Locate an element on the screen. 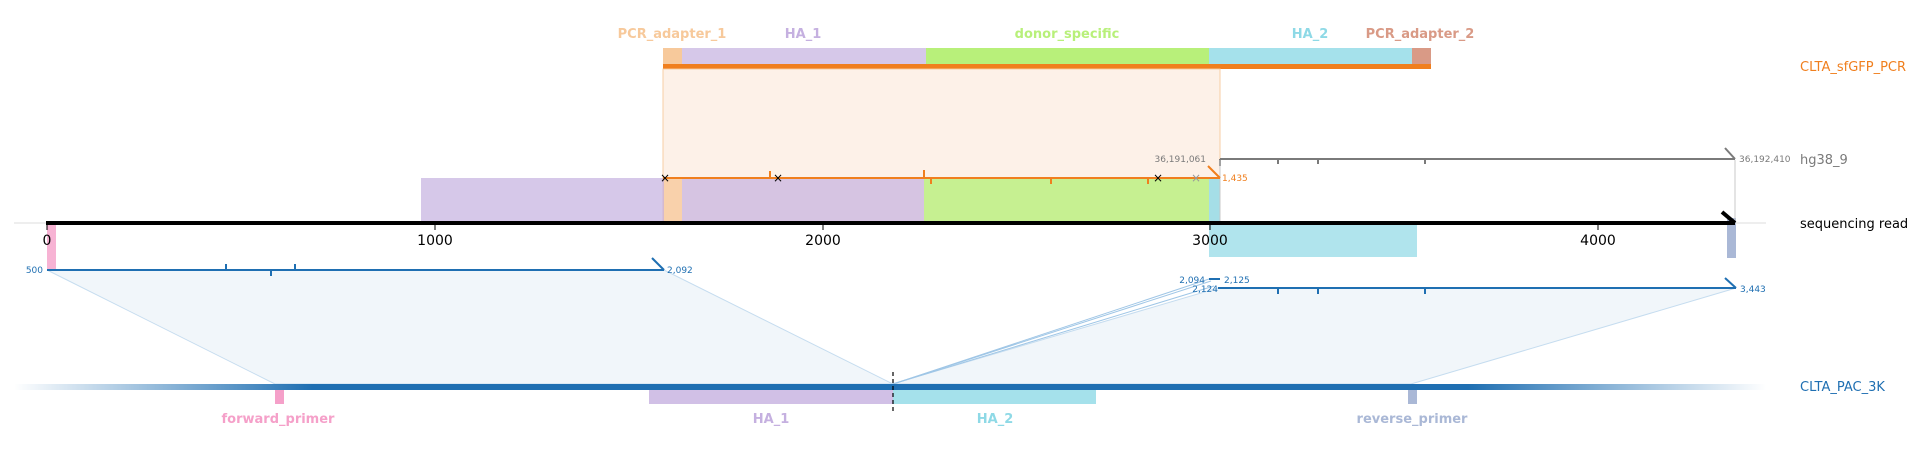 This screenshot has width=1922, height=453. mismatch-marker-4: × is located at coordinates (1196, 178).